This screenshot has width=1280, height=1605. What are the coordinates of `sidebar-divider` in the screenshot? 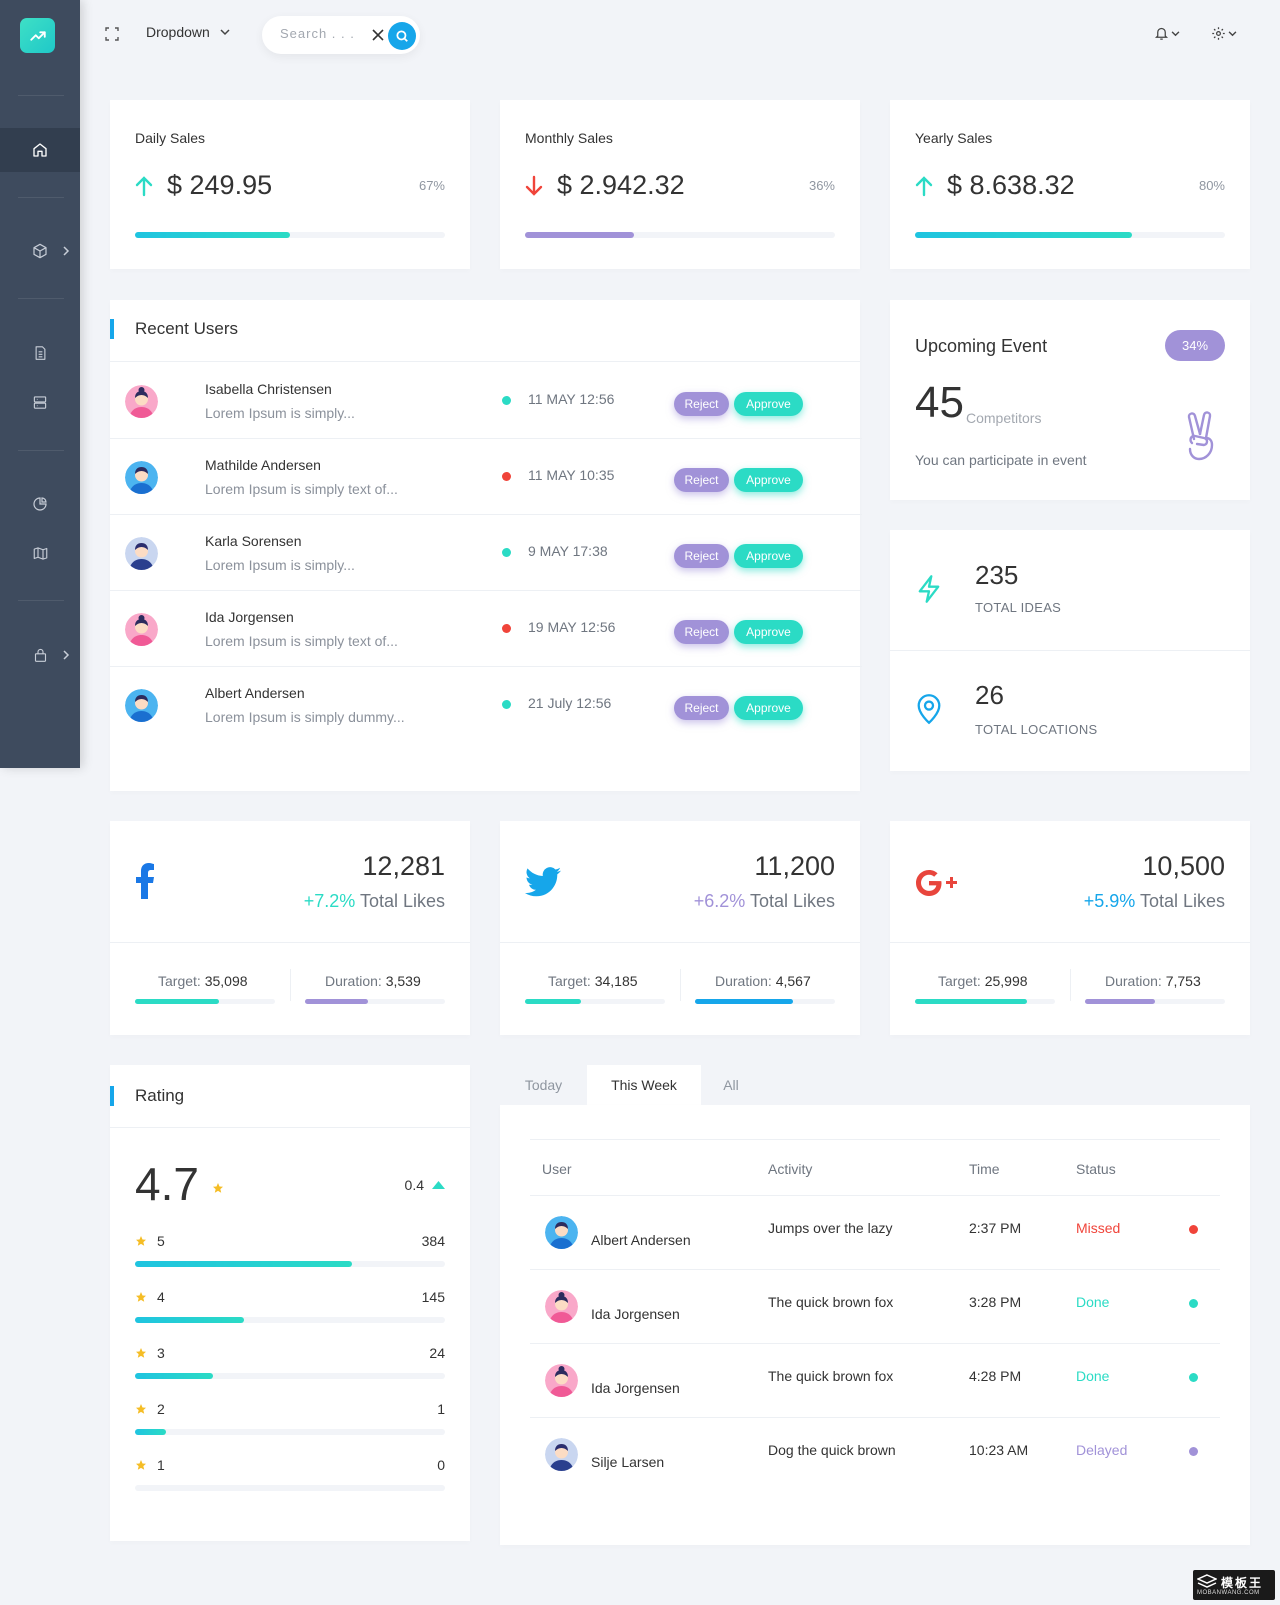 It's located at (41, 298).